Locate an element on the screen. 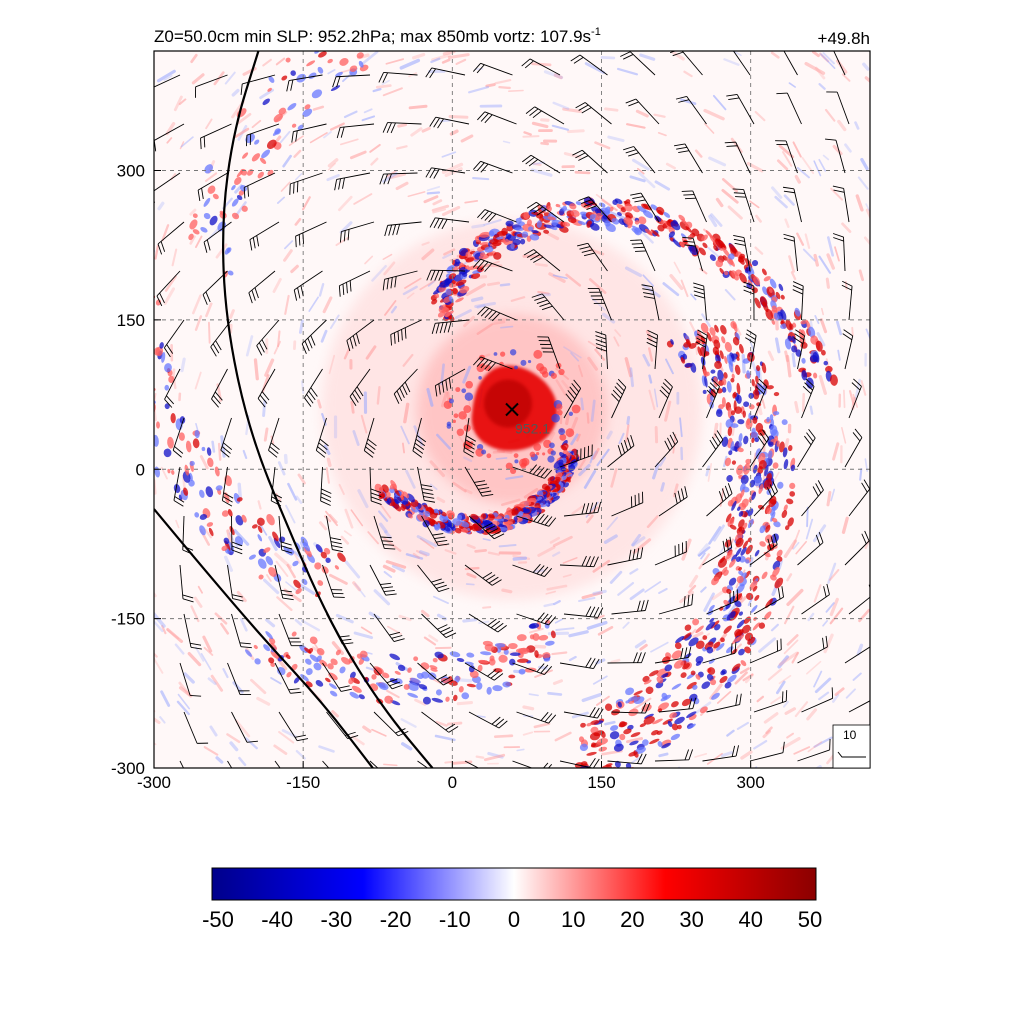 The width and height of the screenshot is (1024, 1024). colorbar: -50 -40 -30 -20 -10 0 10 20 30 40 50 is located at coordinates (512, 899).